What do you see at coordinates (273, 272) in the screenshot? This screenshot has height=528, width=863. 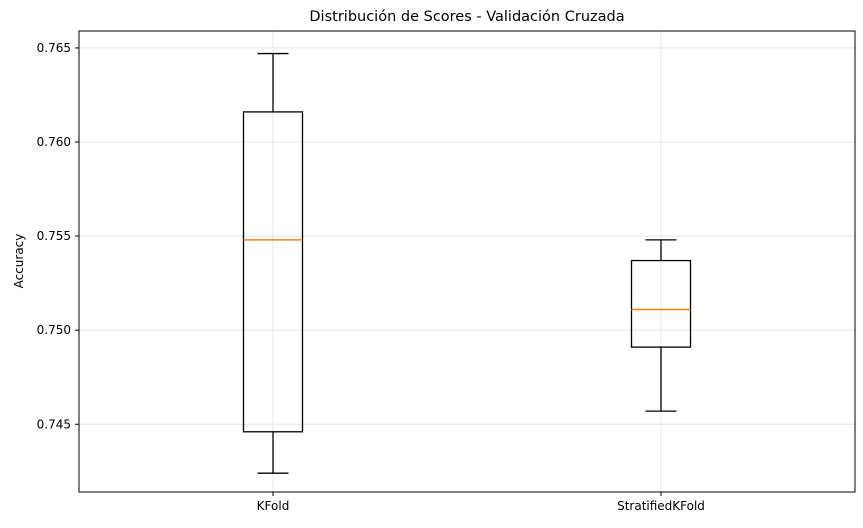 I see `box-kfold` at bounding box center [273, 272].